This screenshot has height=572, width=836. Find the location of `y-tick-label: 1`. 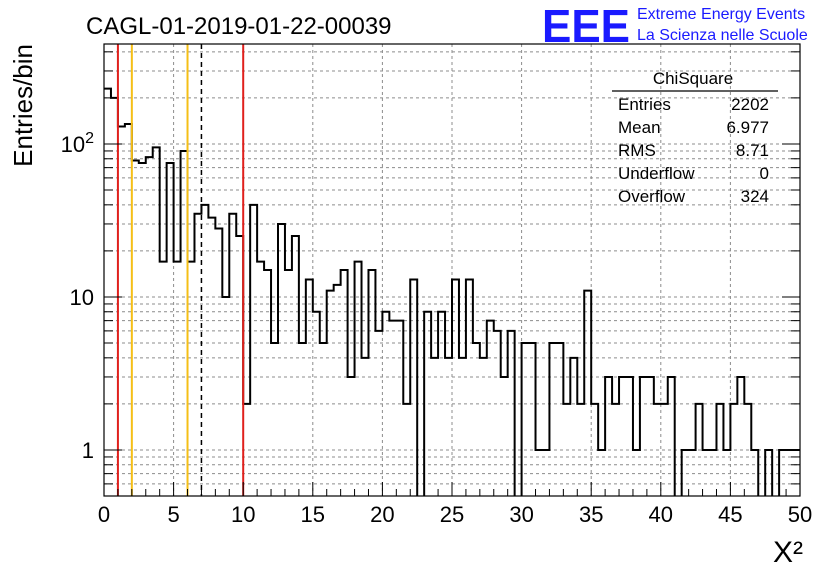

y-tick-label: 1 is located at coordinates (88, 450).